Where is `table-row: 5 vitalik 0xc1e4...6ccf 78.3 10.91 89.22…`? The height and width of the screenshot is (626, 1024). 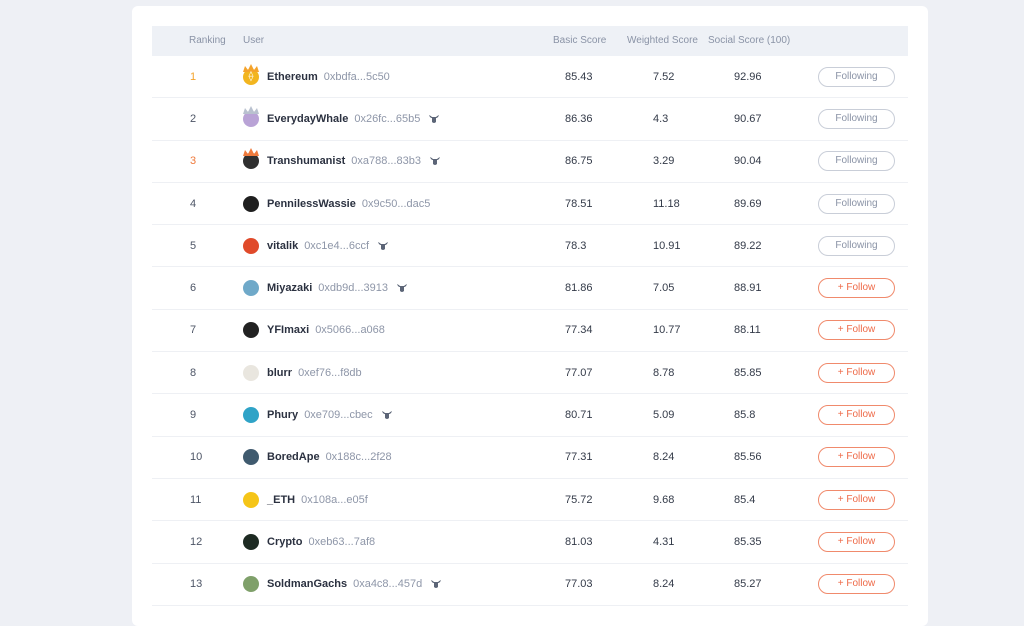 table-row: 5 vitalik 0xc1e4...6ccf 78.3 10.91 89.22… is located at coordinates (530, 246).